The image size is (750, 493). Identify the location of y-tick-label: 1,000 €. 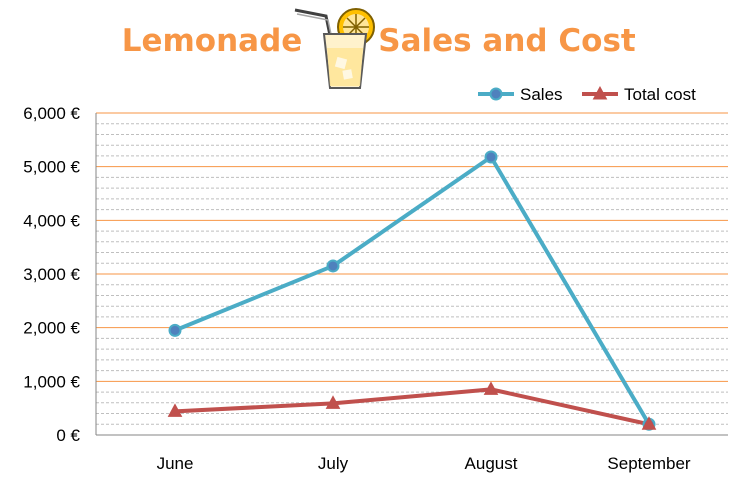
(51, 381).